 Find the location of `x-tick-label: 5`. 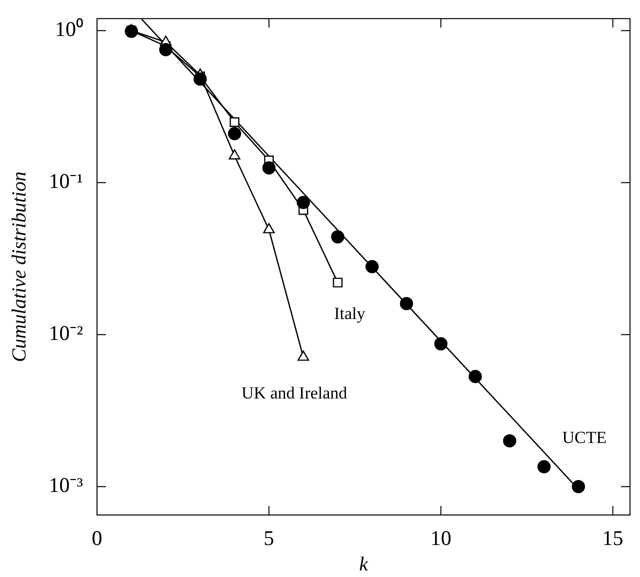

x-tick-label: 5 is located at coordinates (269, 538).